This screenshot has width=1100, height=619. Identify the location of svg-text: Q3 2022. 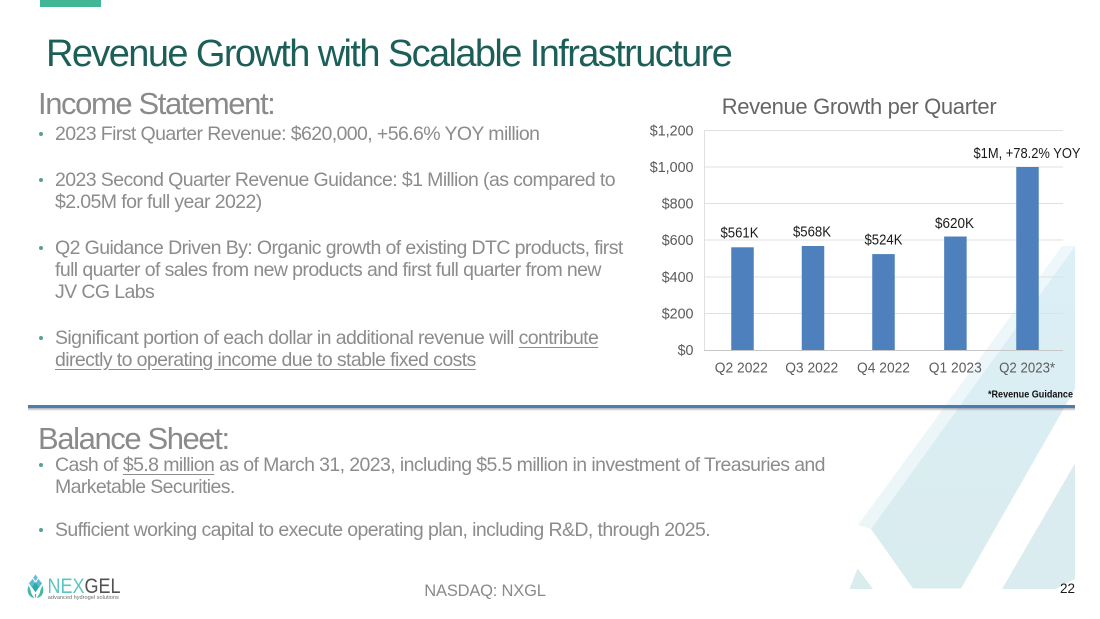
(811, 368).